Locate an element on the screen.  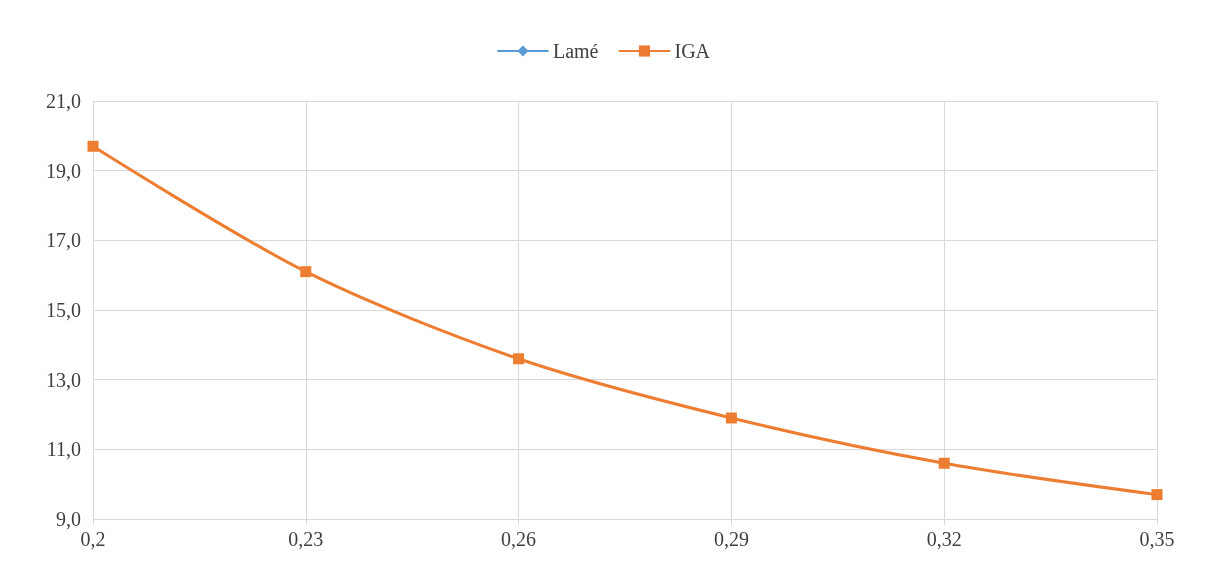
x-tick-label: 0,35 is located at coordinates (1157, 539).